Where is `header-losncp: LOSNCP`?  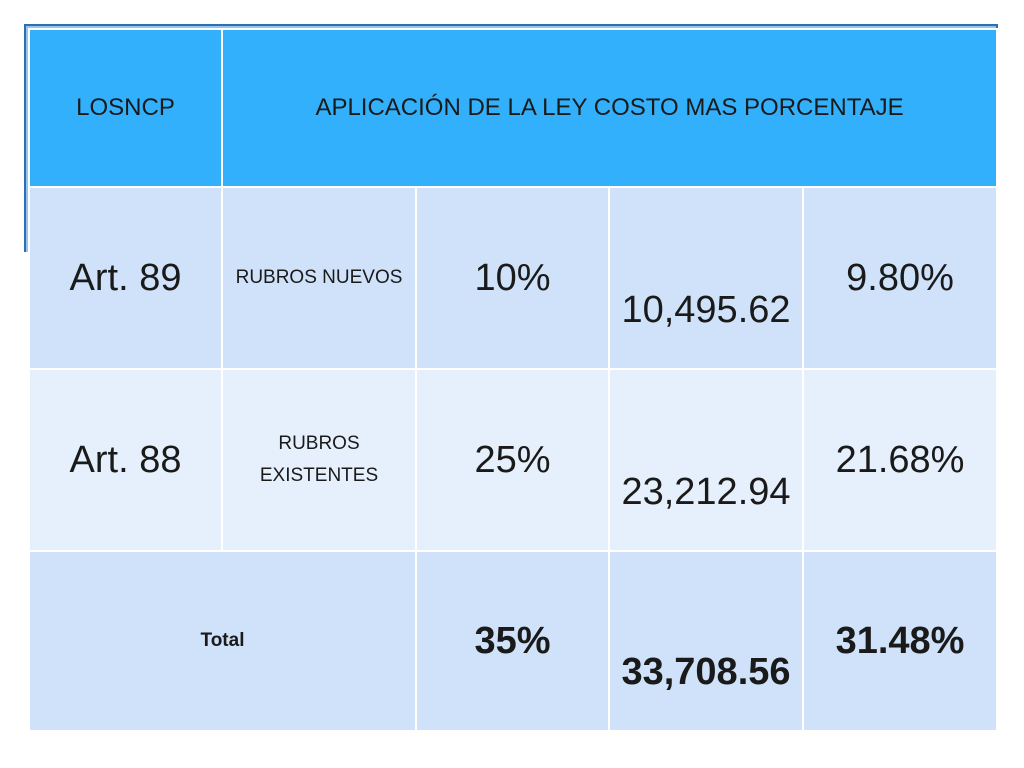
header-losncp: LOSNCP is located at coordinates (125, 108).